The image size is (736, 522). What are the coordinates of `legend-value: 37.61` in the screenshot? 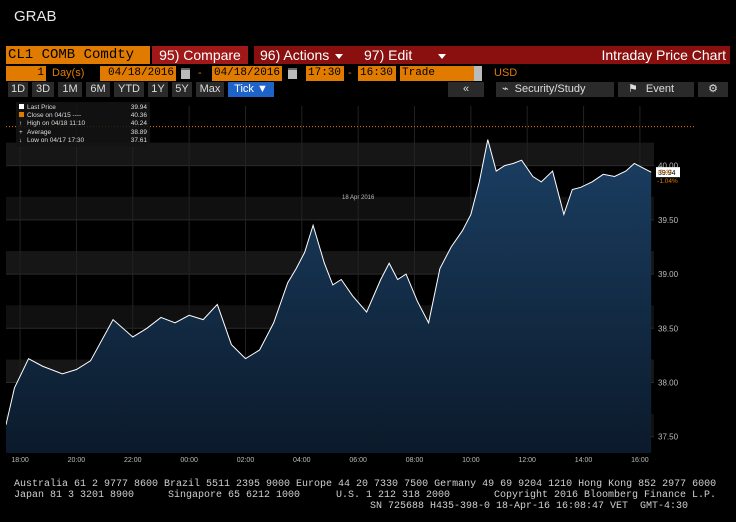 It's located at (138, 140).